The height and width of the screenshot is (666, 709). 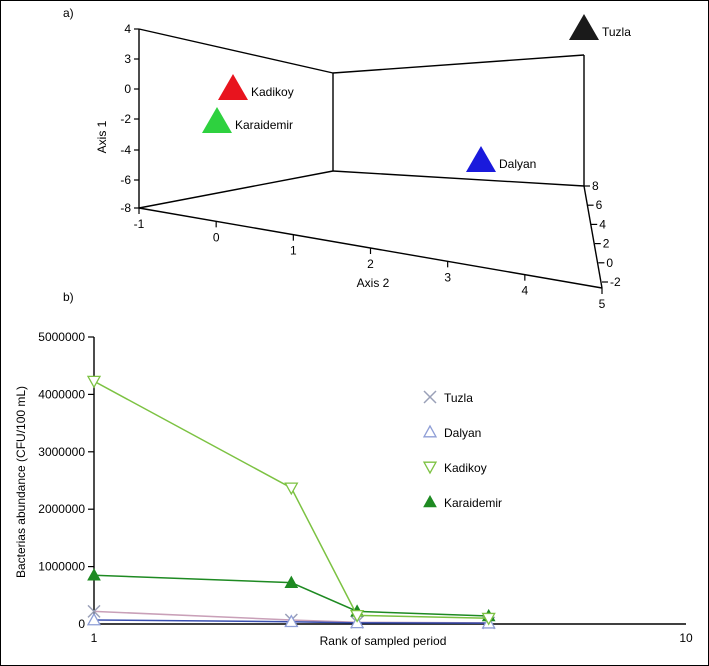 What do you see at coordinates (370, 264) in the screenshot?
I see `axis2-tick-label: 2` at bounding box center [370, 264].